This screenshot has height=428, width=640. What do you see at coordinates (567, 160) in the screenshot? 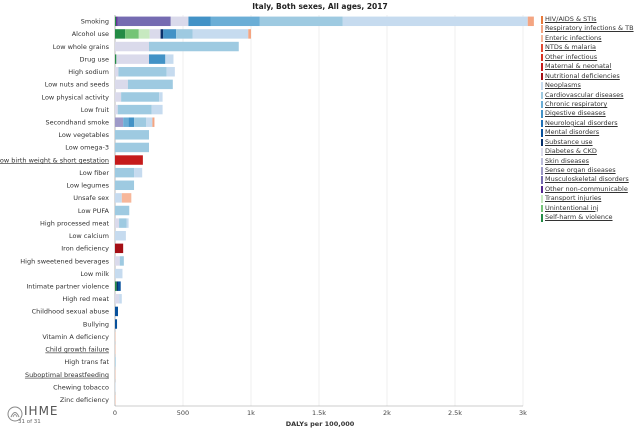
I see `legend-label: Skin diseases` at bounding box center [567, 160].